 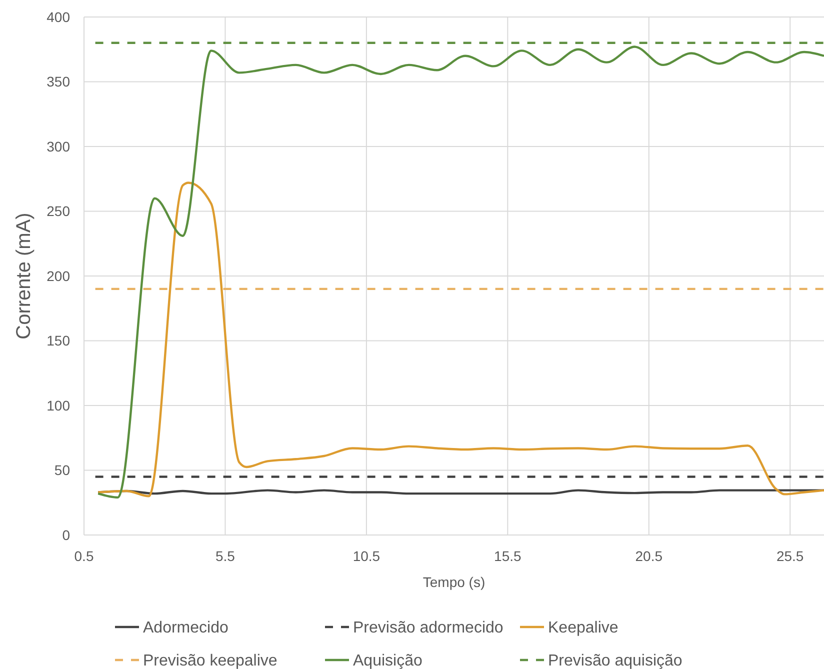 I want to click on y-tick-label: 350, so click(x=58, y=82).